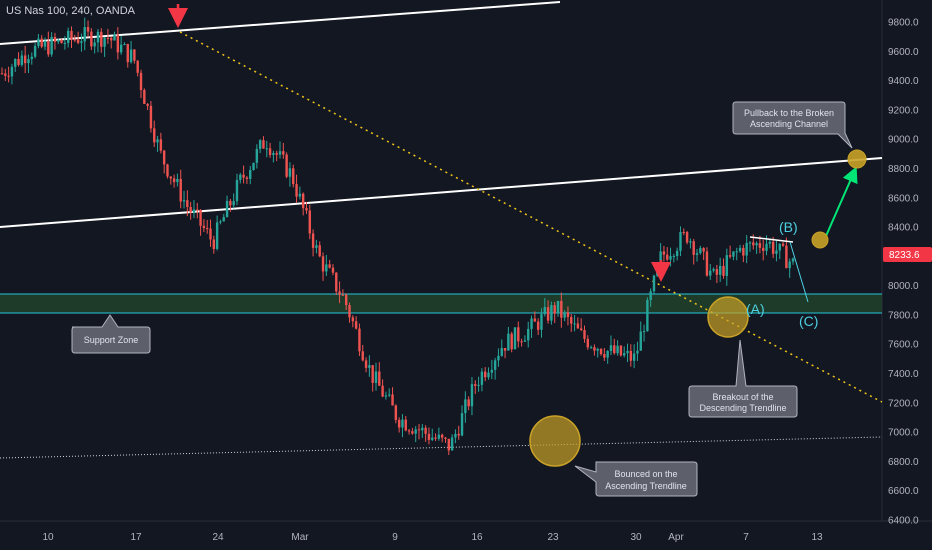  What do you see at coordinates (432, 537) in the screenshot?
I see `x-axis: 10 17 24 Mar 9 16 23 30 Apr 7 13` at bounding box center [432, 537].